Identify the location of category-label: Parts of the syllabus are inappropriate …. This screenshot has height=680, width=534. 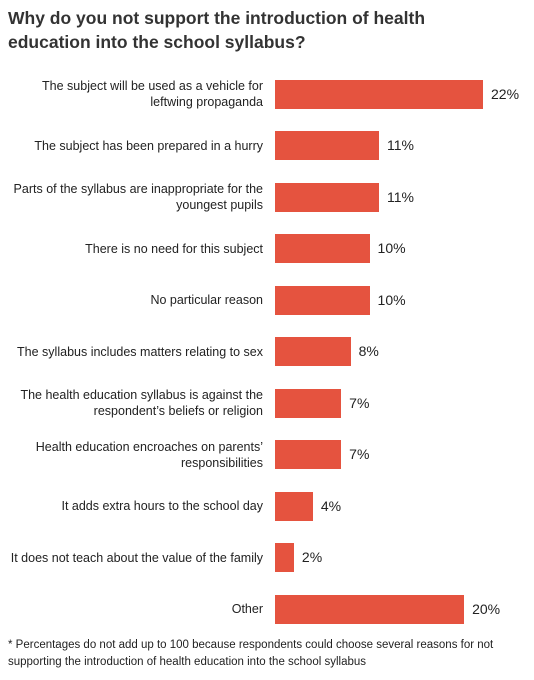
(138, 197).